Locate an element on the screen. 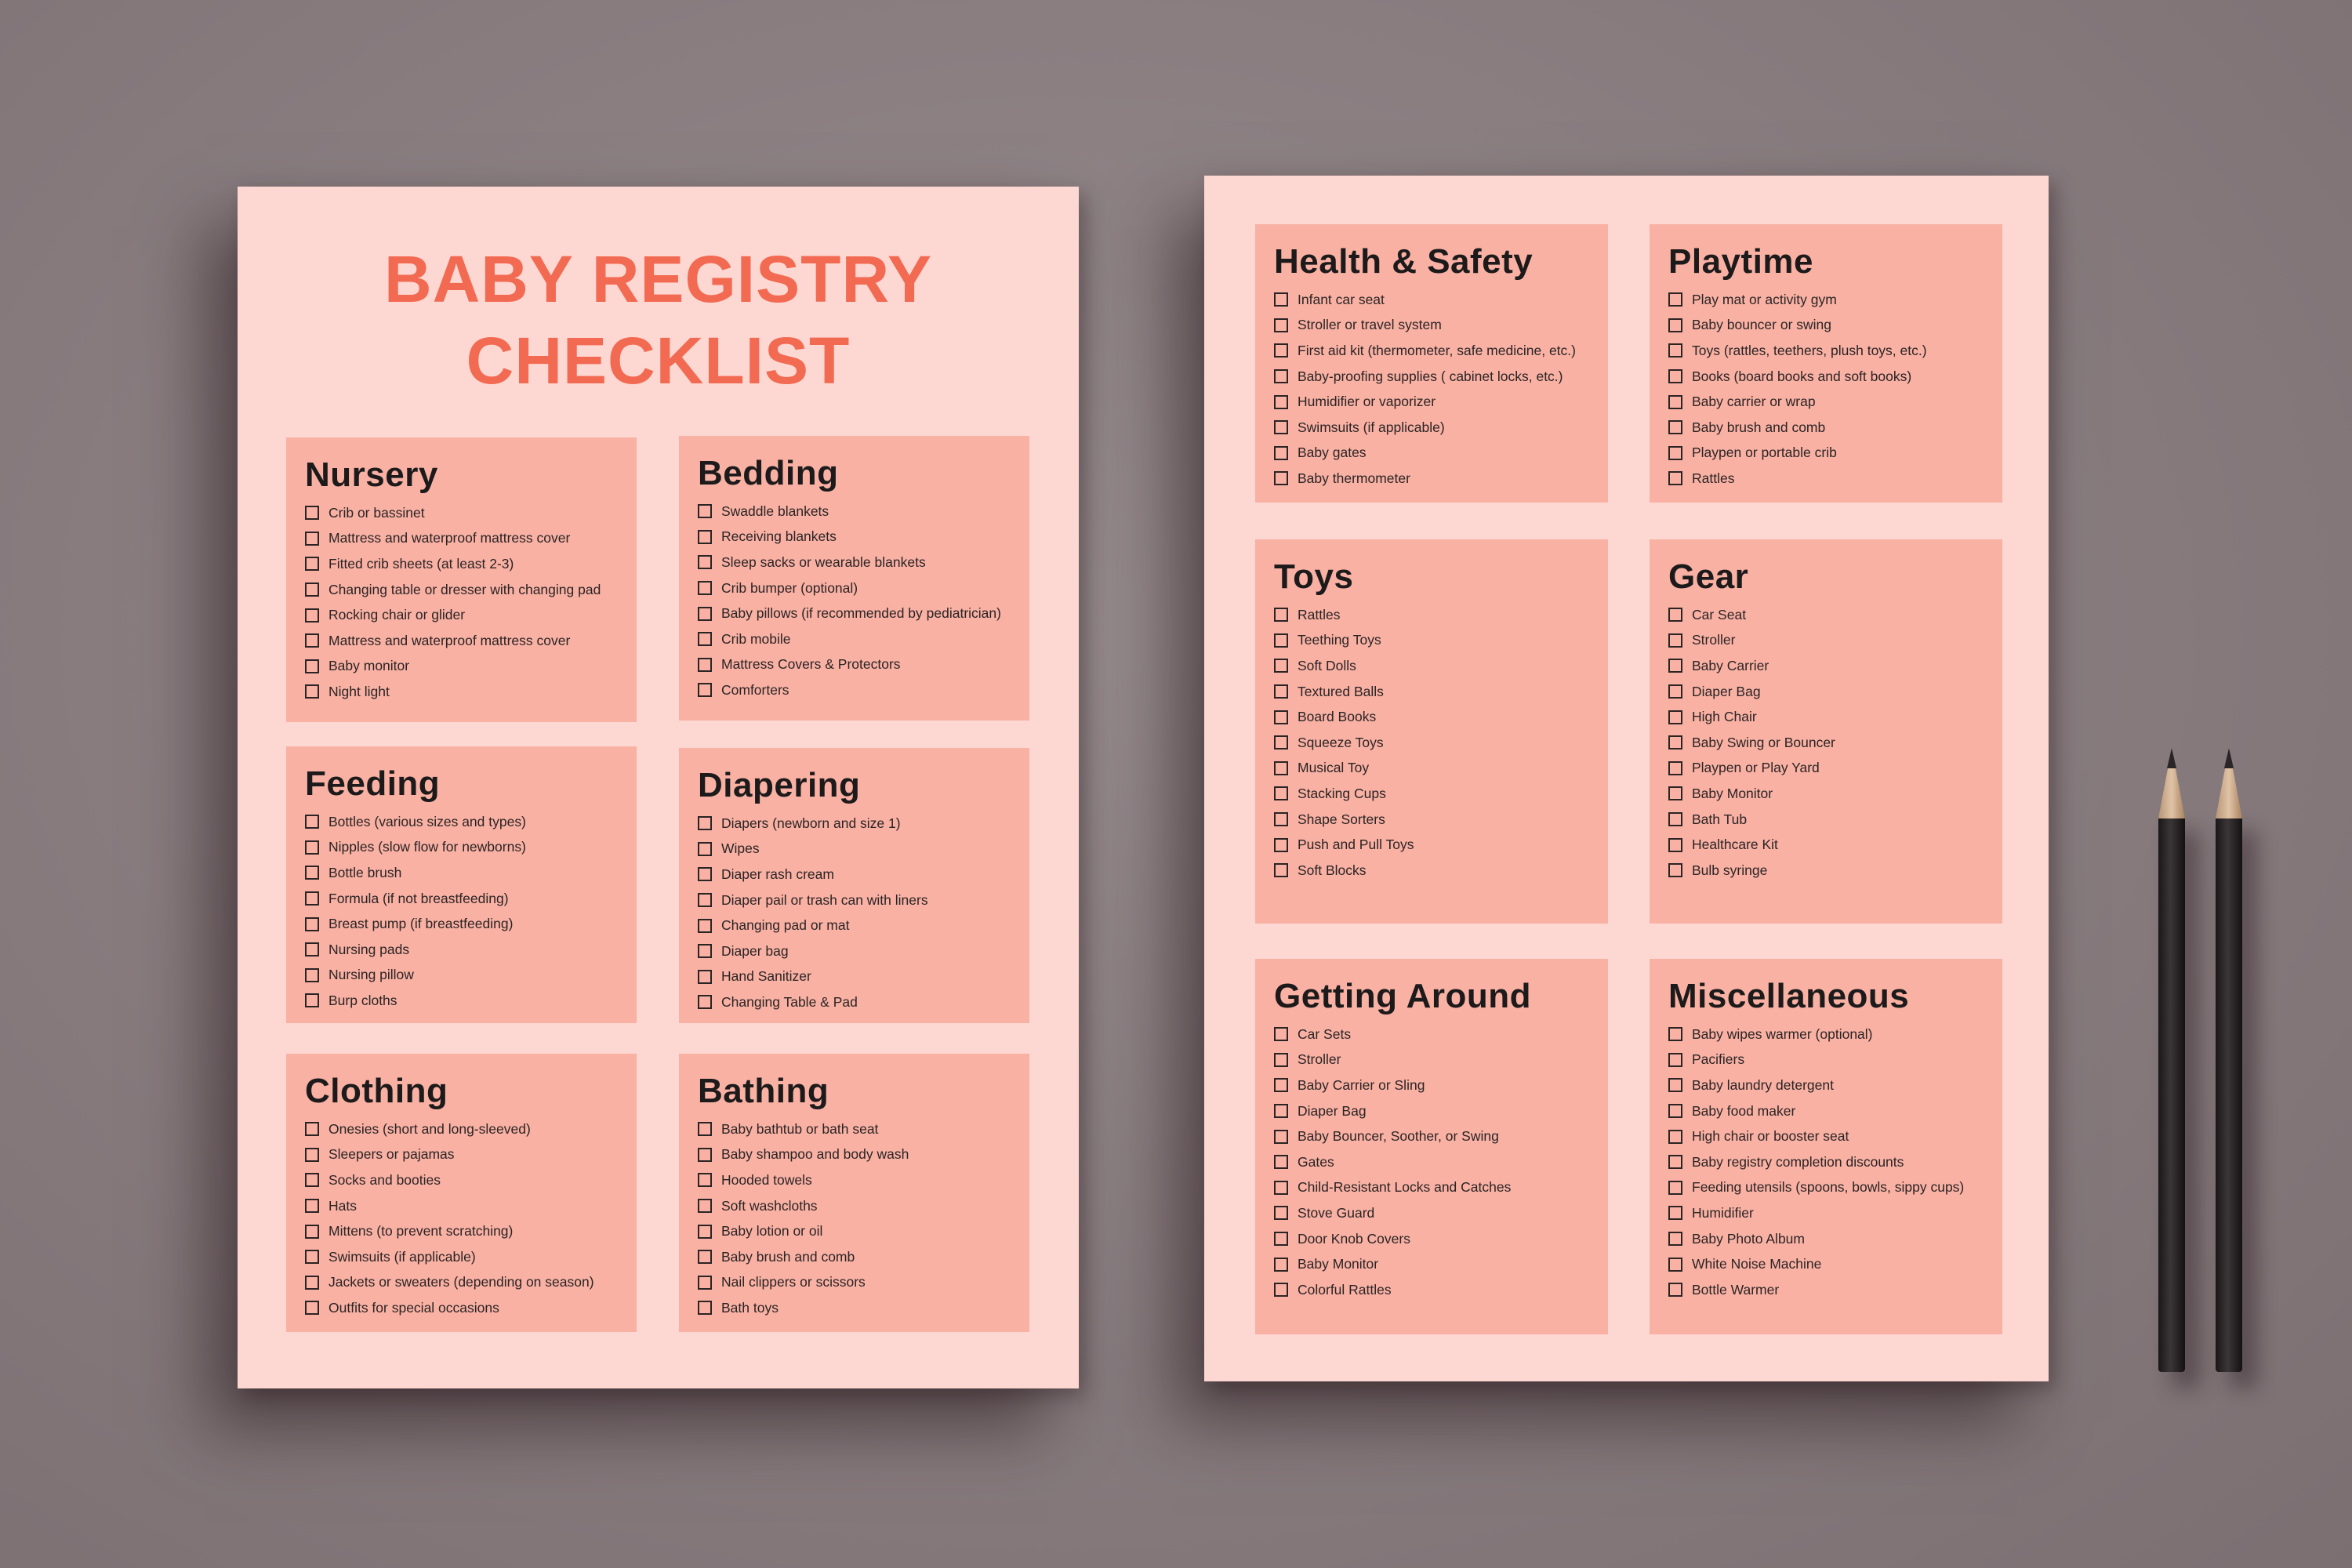 This screenshot has height=1568, width=2352. checklist-item: Baby wipes warmer (optional) is located at coordinates (1835, 1034).